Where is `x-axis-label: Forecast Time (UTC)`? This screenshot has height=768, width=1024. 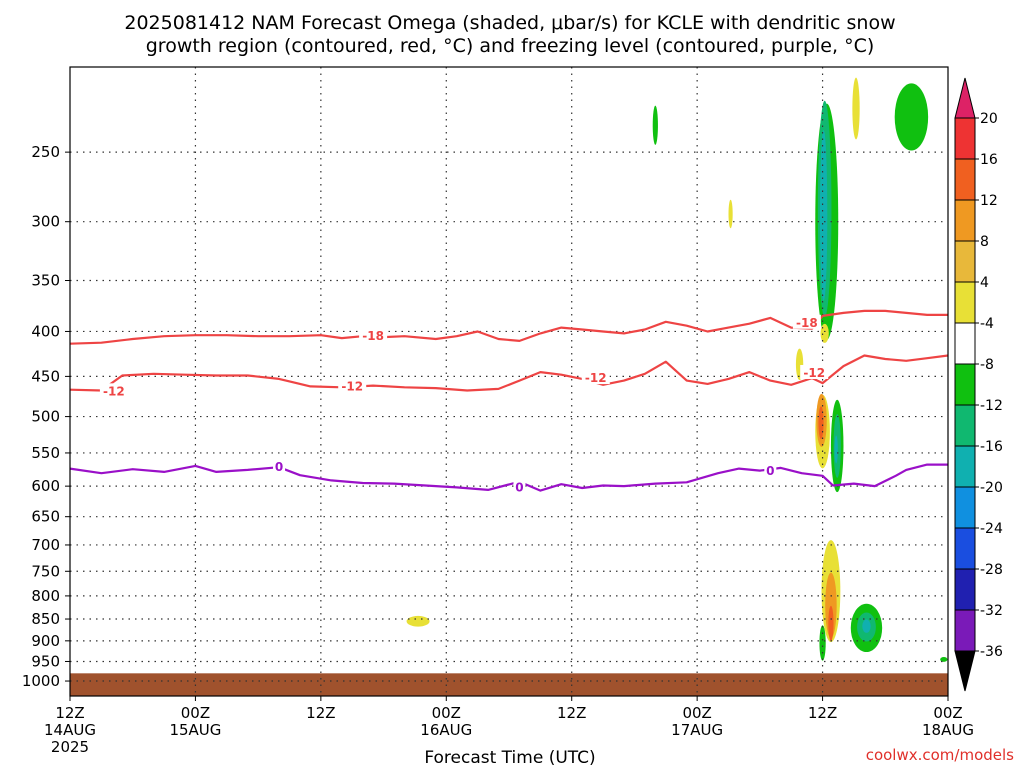
x-axis-label: Forecast Time (UTC) is located at coordinates (509, 758).